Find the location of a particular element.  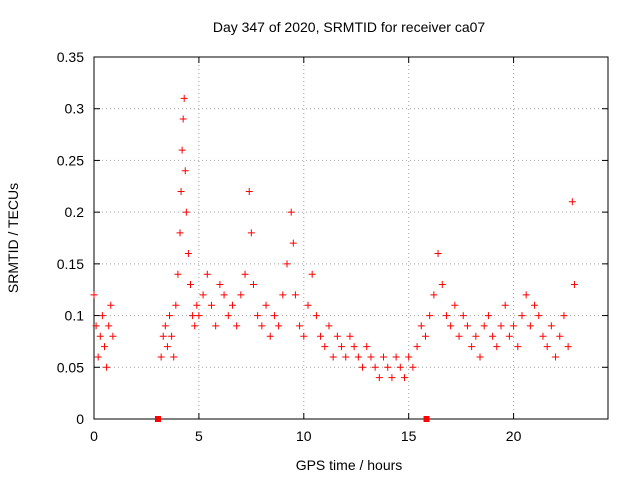

x-tick-label: 15 is located at coordinates (409, 436).